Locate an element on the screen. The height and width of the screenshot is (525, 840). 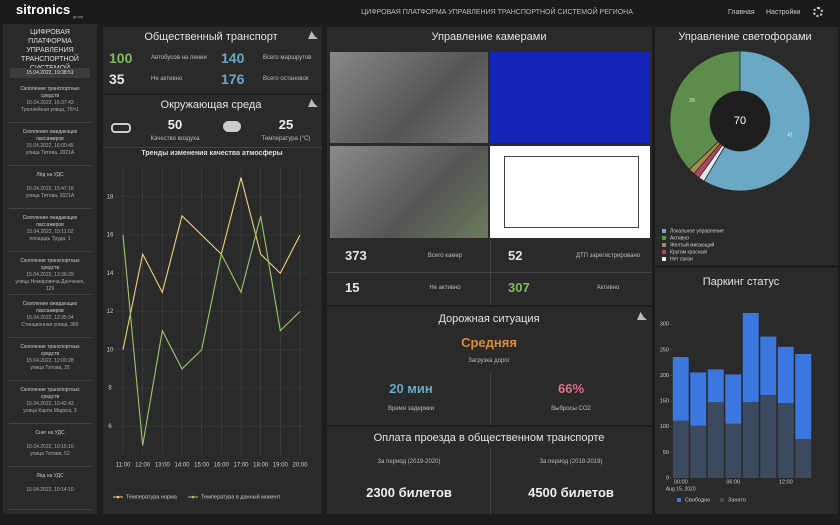
stat-value: 66% is located at coordinates (571, 388).